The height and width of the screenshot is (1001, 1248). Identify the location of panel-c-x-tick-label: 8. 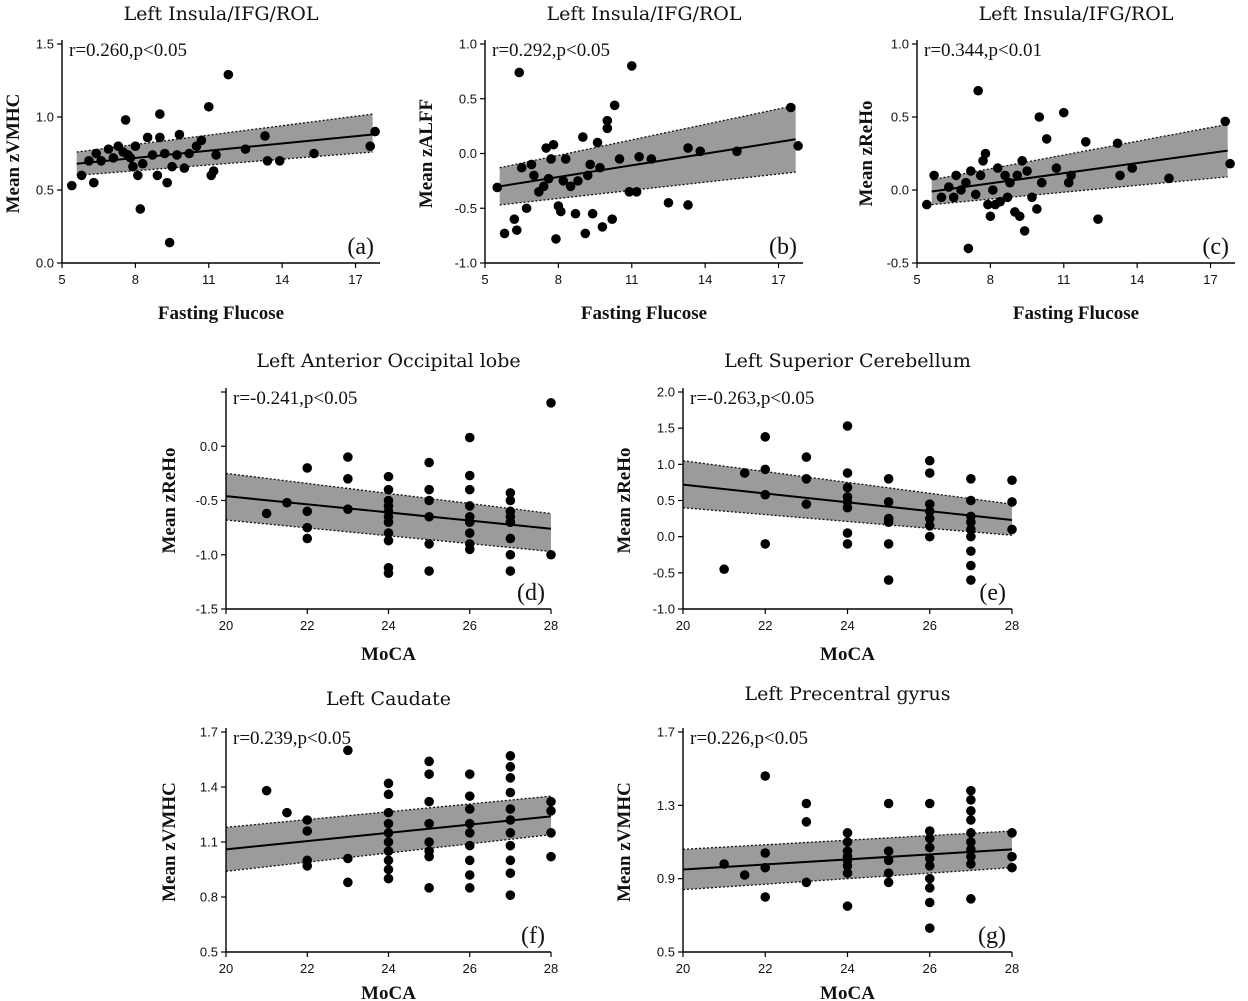
(990, 279).